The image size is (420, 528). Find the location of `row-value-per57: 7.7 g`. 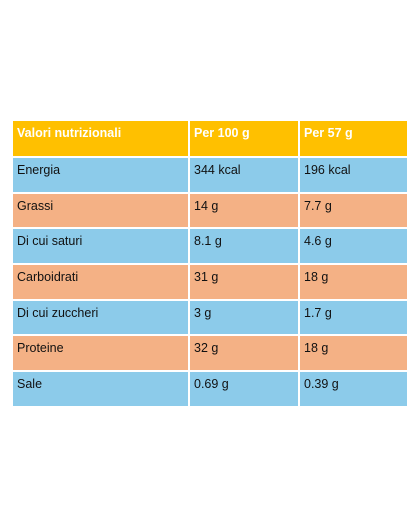

row-value-per57: 7.7 g is located at coordinates (353, 211).